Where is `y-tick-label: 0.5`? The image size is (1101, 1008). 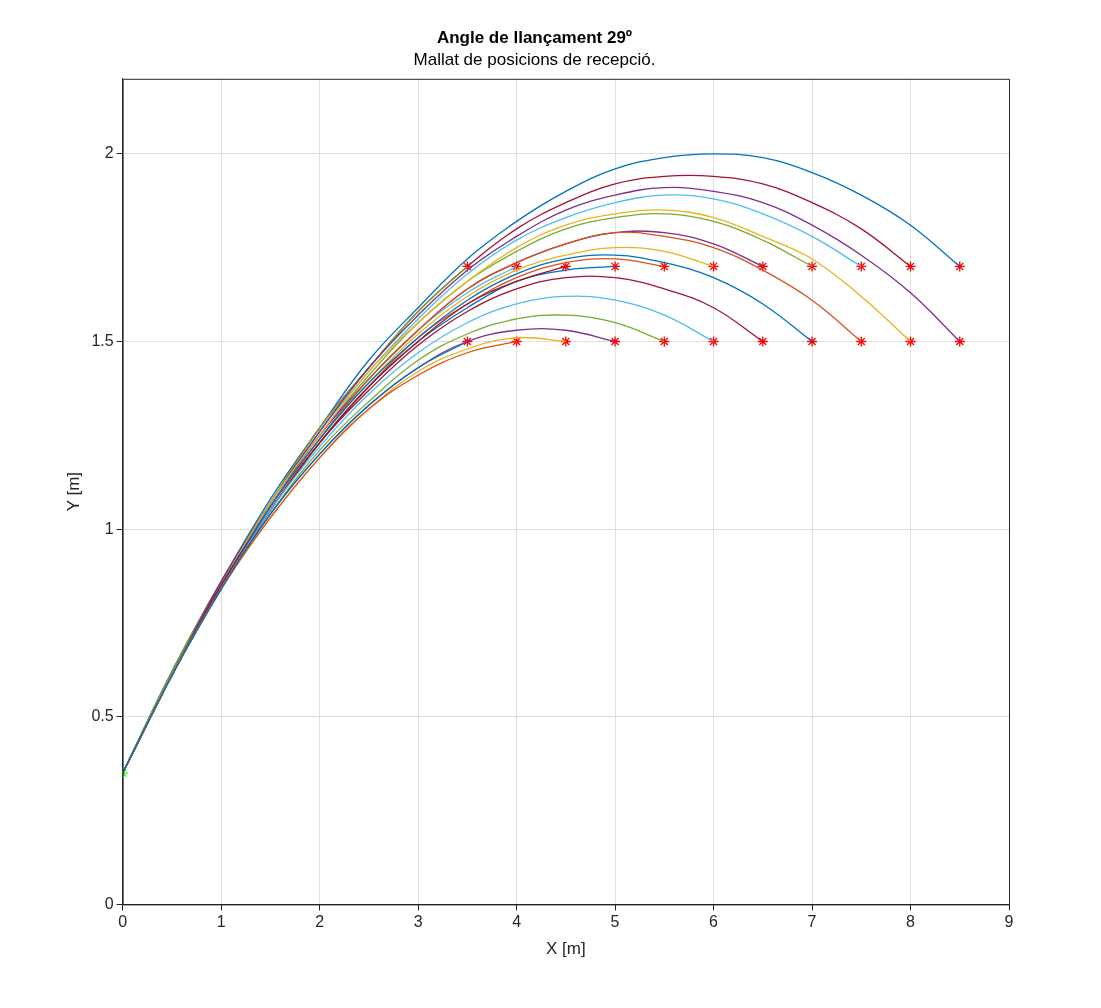
y-tick-label: 0.5 is located at coordinates (102, 716).